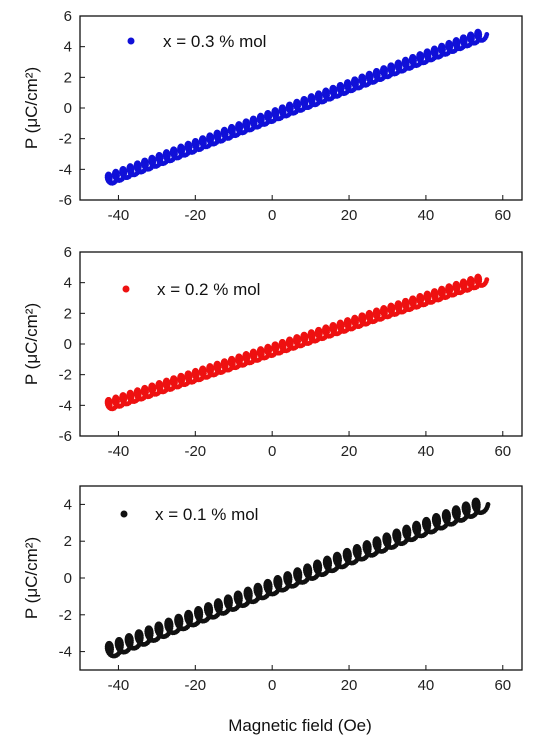  Describe the element at coordinates (300, 725) in the screenshot. I see `x-axis-title: Magnetic field (Oe)` at that location.